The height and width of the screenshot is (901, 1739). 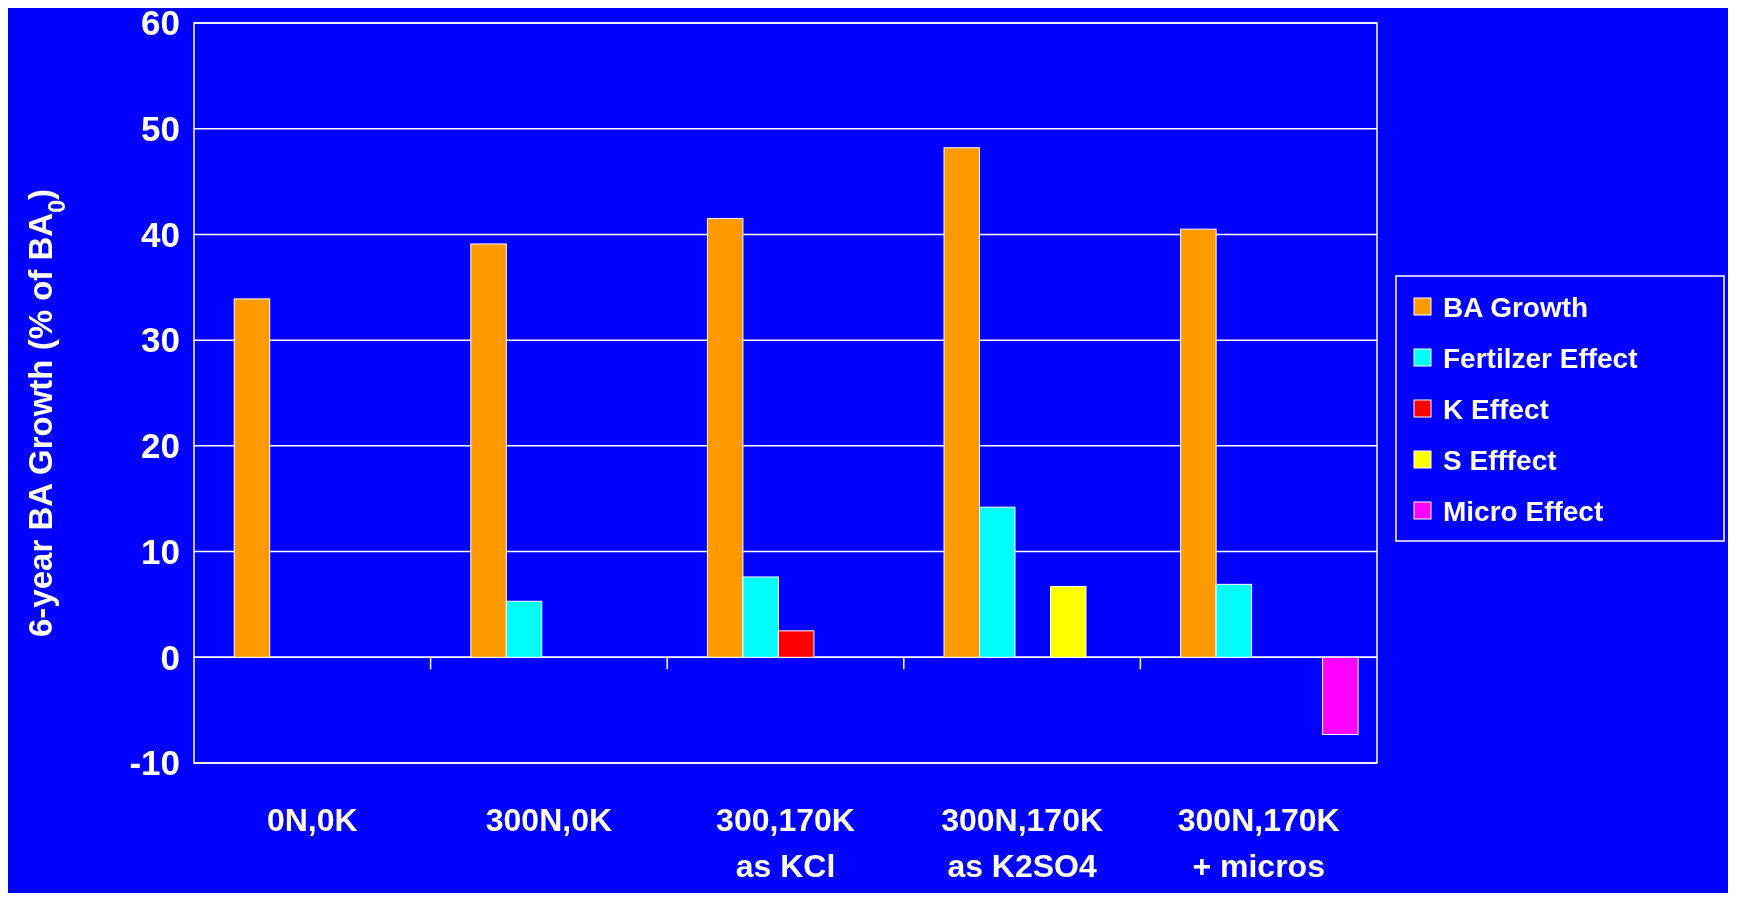 I want to click on legend-label: S Efffect, so click(x=1500, y=460).